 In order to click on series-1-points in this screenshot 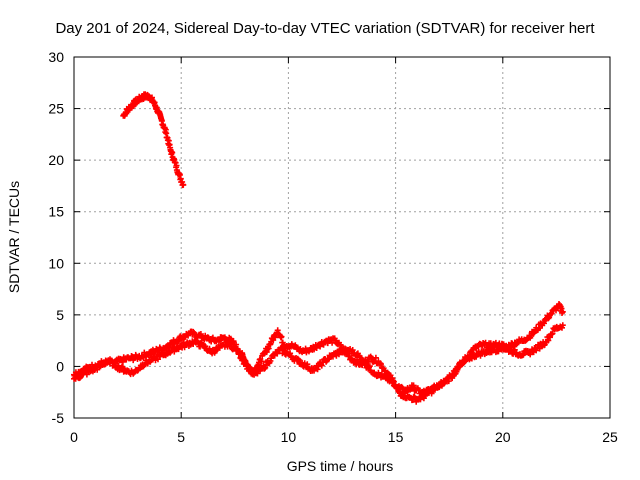, I will do `click(153, 140)`.